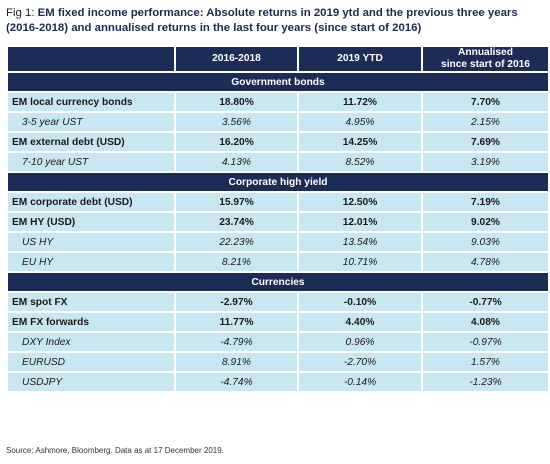 The height and width of the screenshot is (464, 550). What do you see at coordinates (91, 242) in the screenshot?
I see `row-label: US HY` at bounding box center [91, 242].